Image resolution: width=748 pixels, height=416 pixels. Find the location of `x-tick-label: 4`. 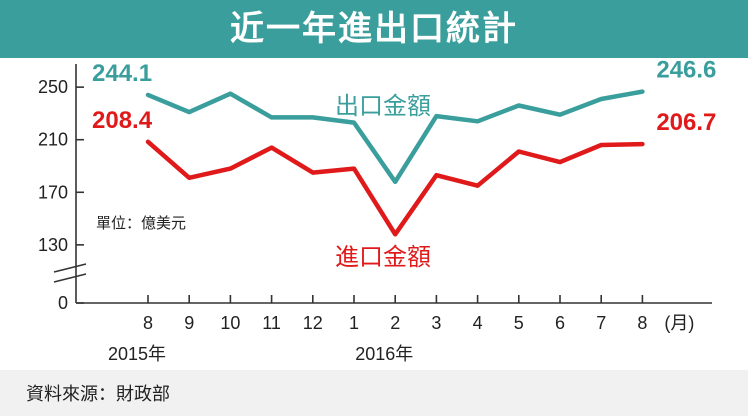

x-tick-label: 4 is located at coordinates (478, 323).